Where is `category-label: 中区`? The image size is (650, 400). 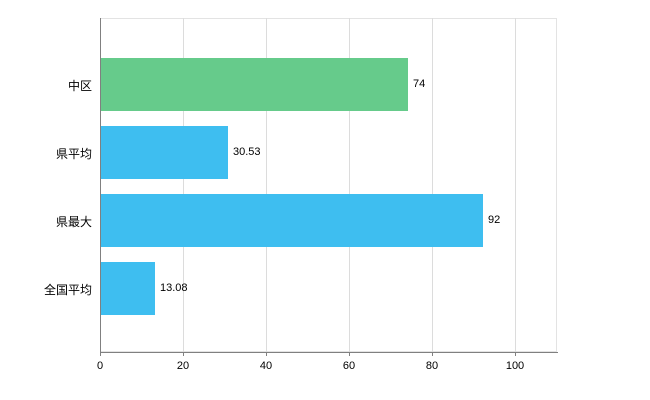 category-label: 中区 is located at coordinates (79, 86).